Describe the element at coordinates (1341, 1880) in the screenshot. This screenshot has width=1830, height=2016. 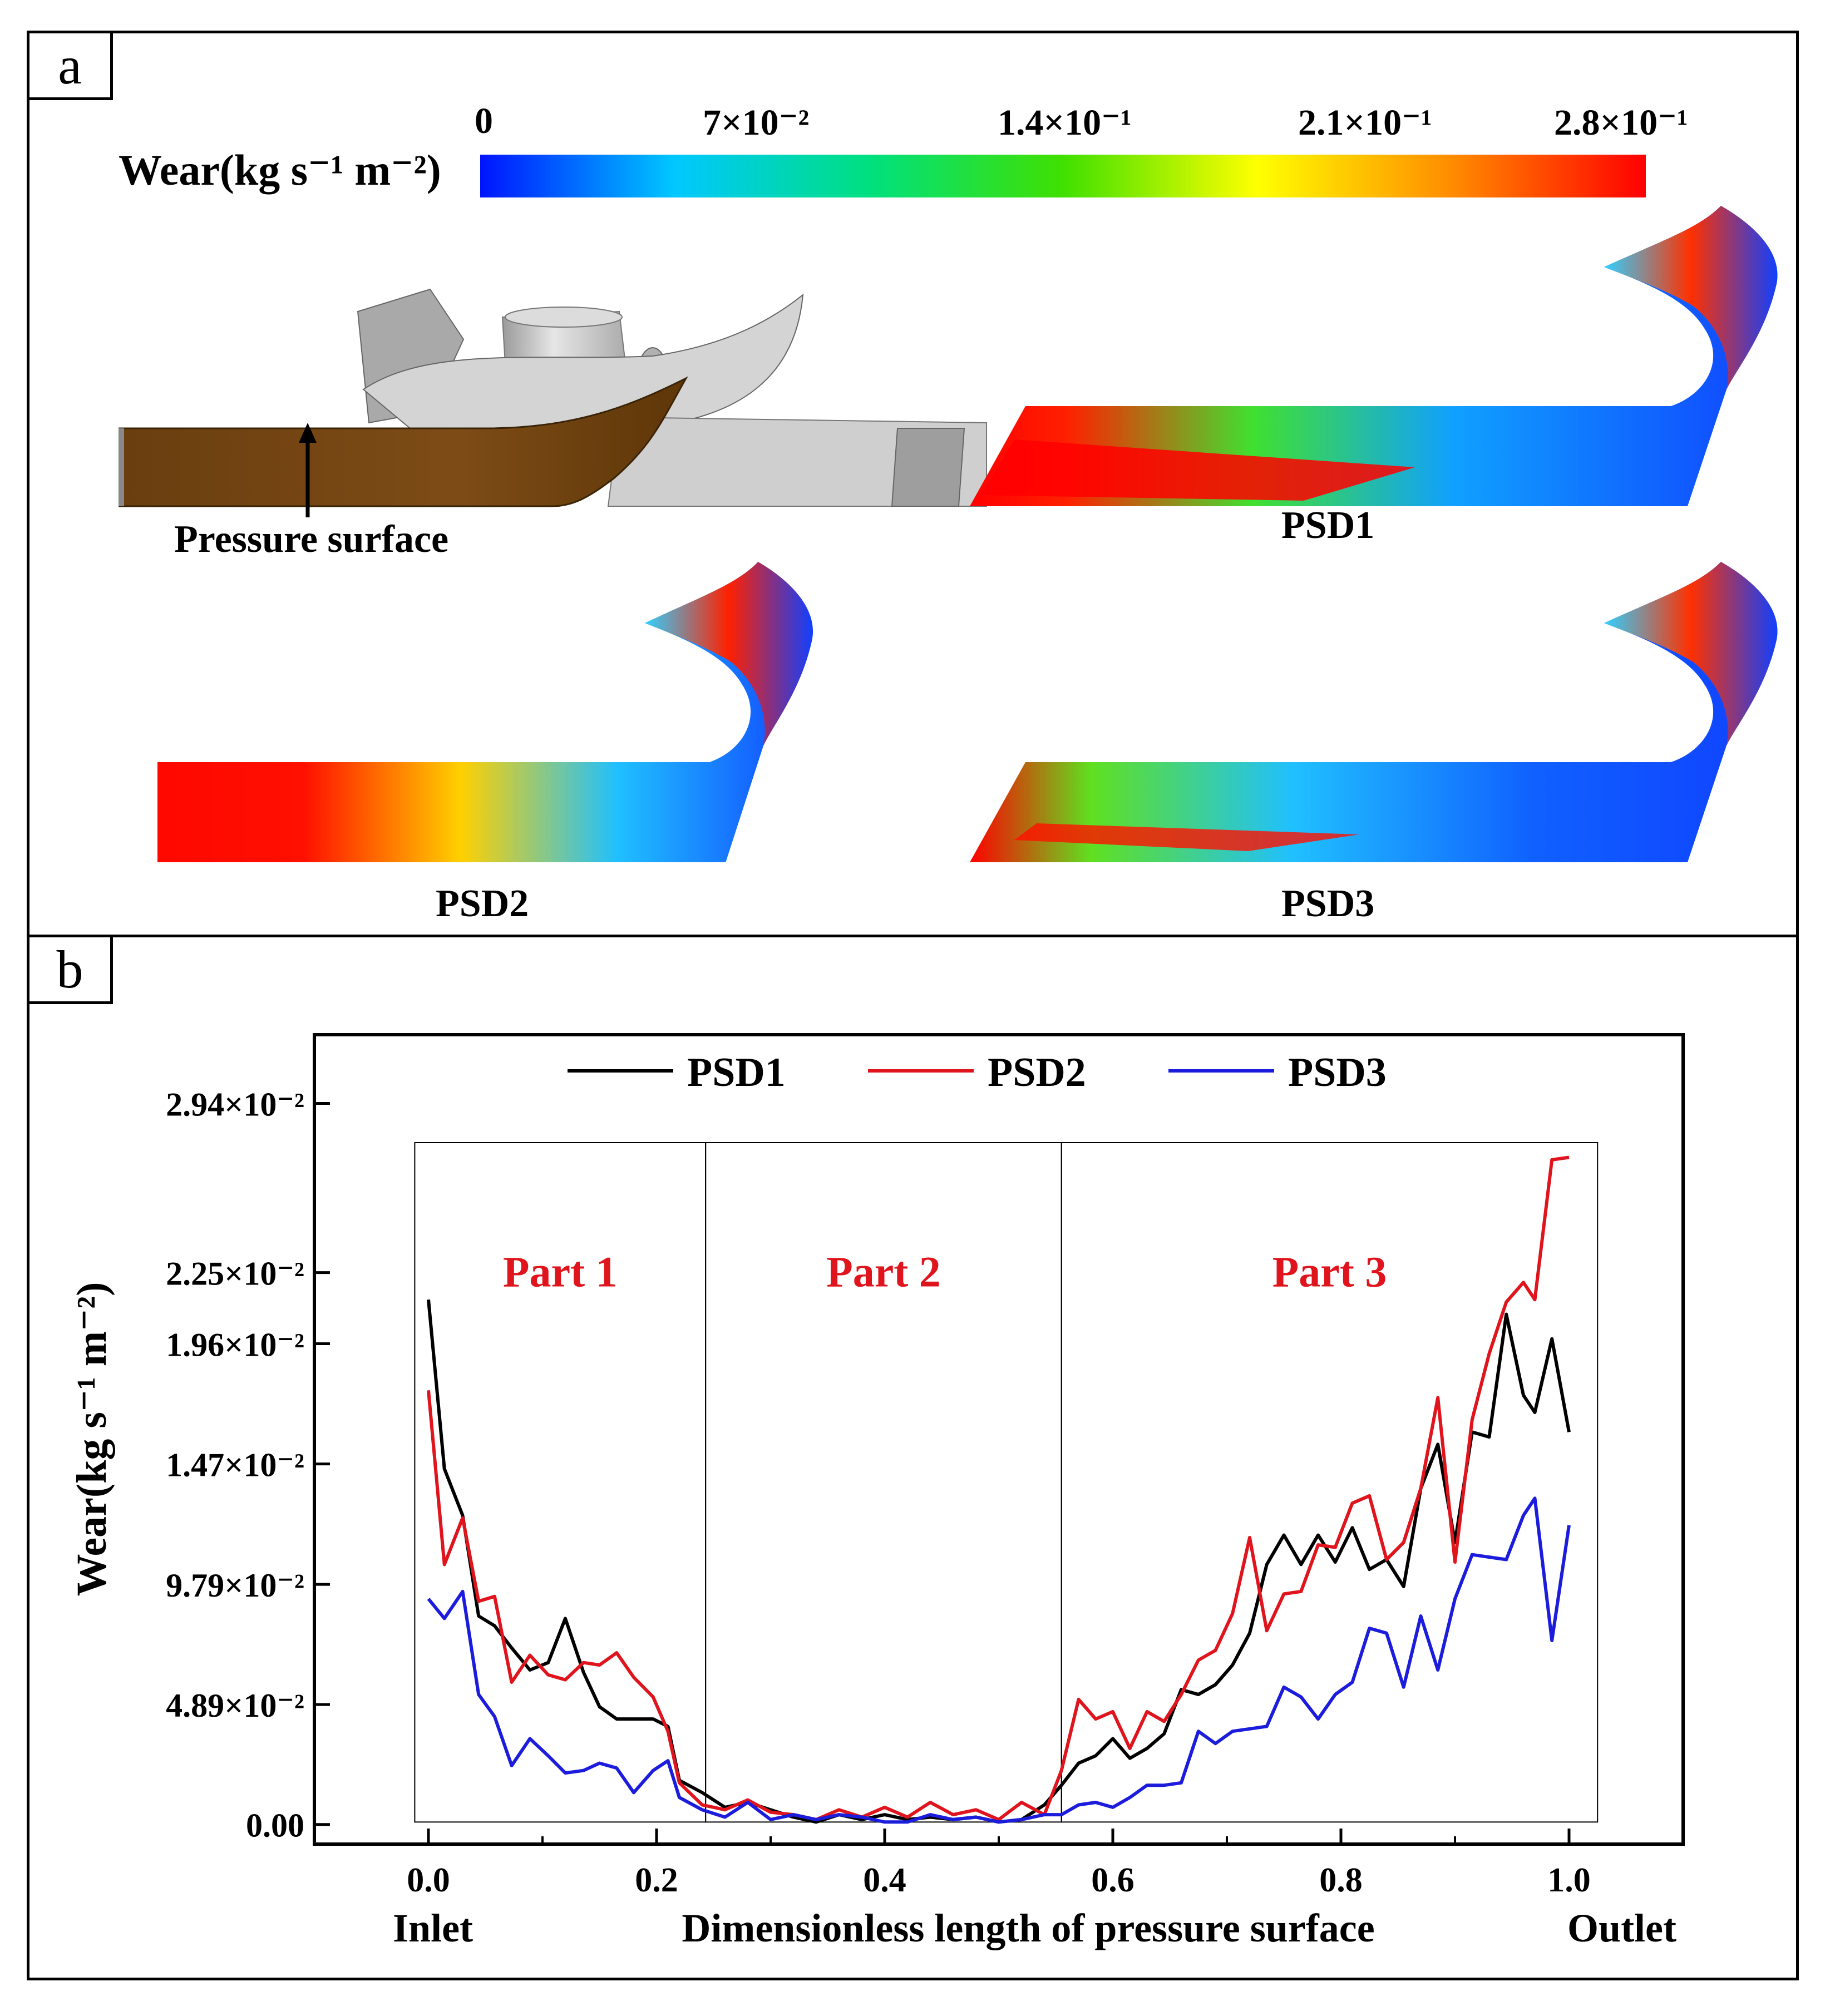
I see `x-tick-label: 0.8` at that location.